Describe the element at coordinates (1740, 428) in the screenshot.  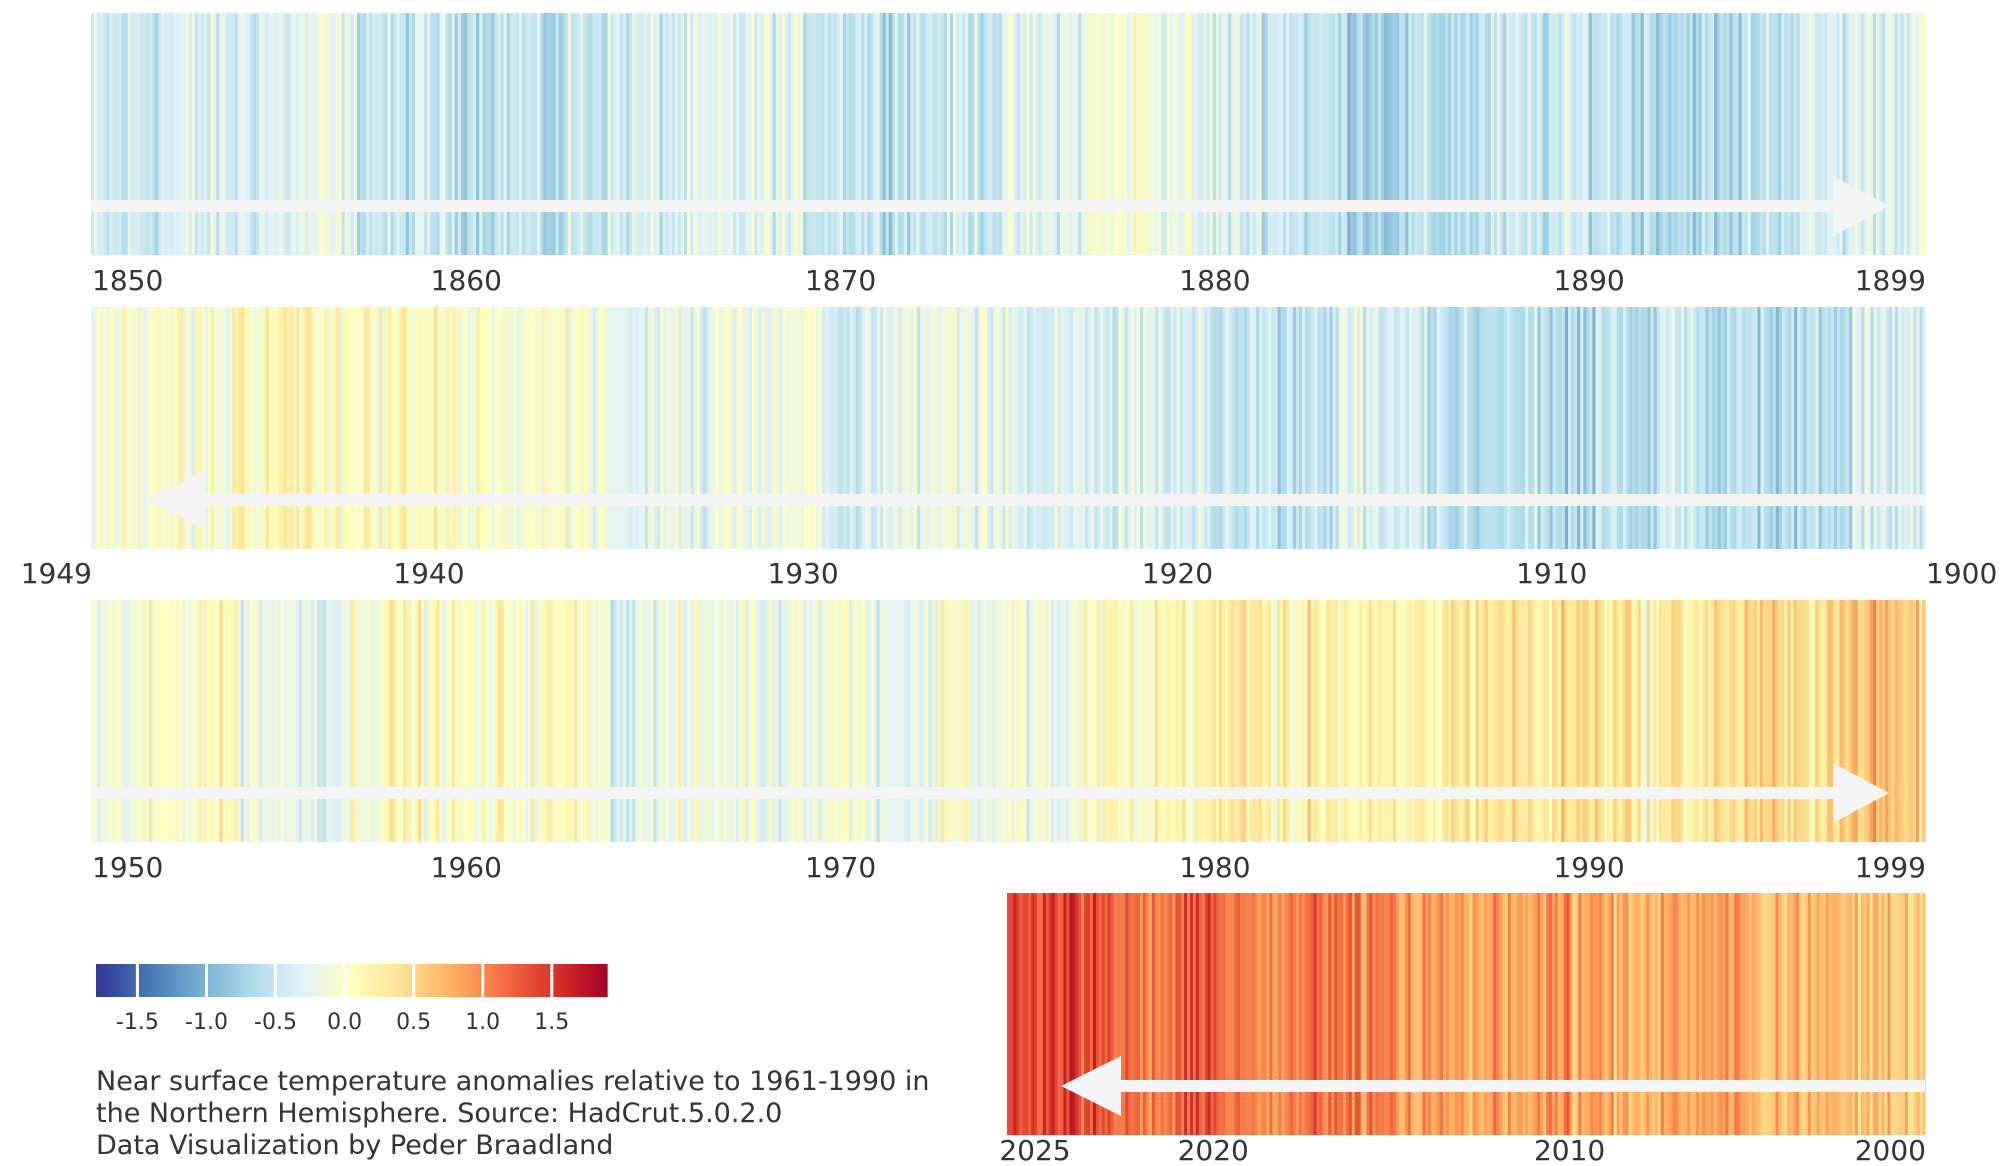
I see `stripe-1905-m1` at that location.